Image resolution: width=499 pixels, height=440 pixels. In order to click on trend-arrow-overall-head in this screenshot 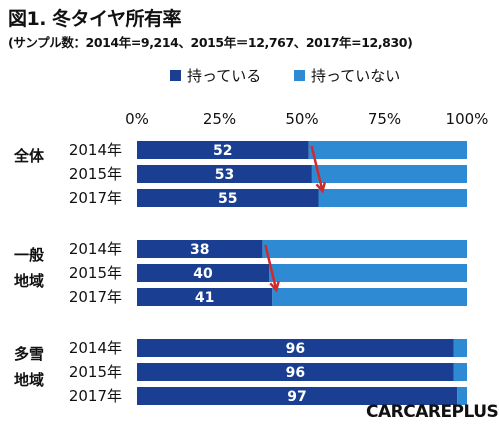, I will do `click(321, 187)`.